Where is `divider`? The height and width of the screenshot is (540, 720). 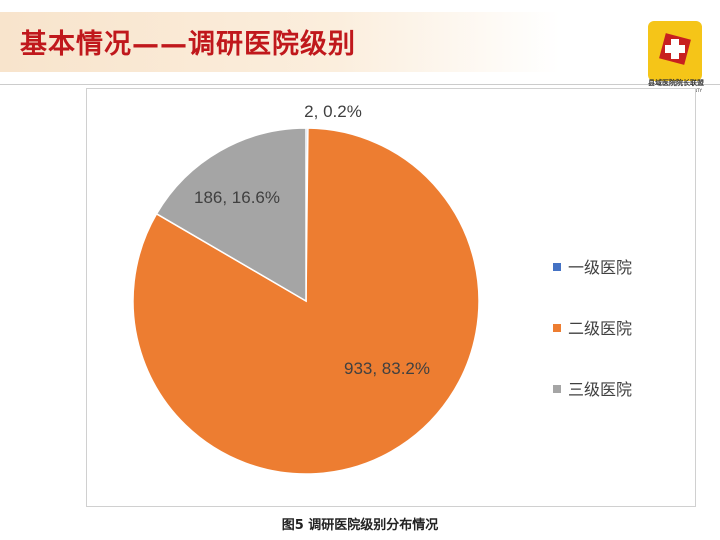 divider is located at coordinates (360, 84).